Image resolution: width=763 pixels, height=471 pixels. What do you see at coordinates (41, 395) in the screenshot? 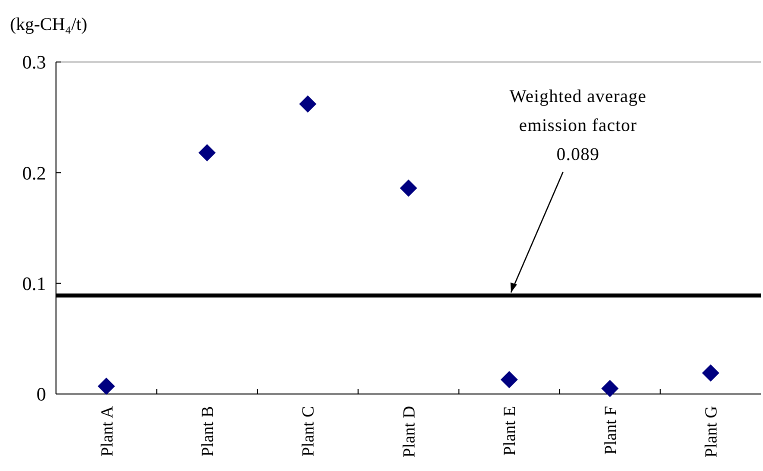
I see `y-tick-label: 0` at bounding box center [41, 395].